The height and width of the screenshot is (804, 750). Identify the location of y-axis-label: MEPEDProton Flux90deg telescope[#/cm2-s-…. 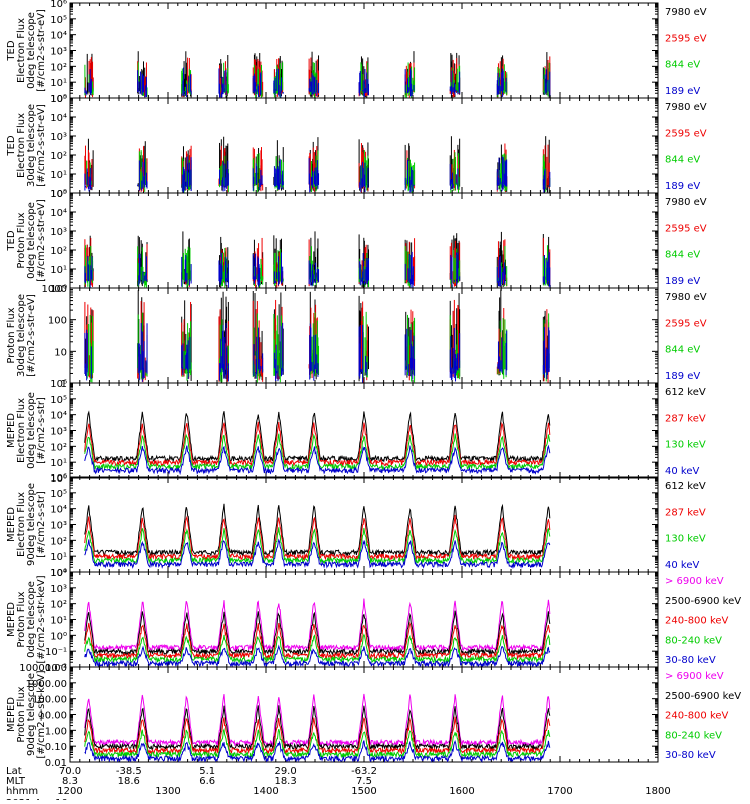
(26, 714).